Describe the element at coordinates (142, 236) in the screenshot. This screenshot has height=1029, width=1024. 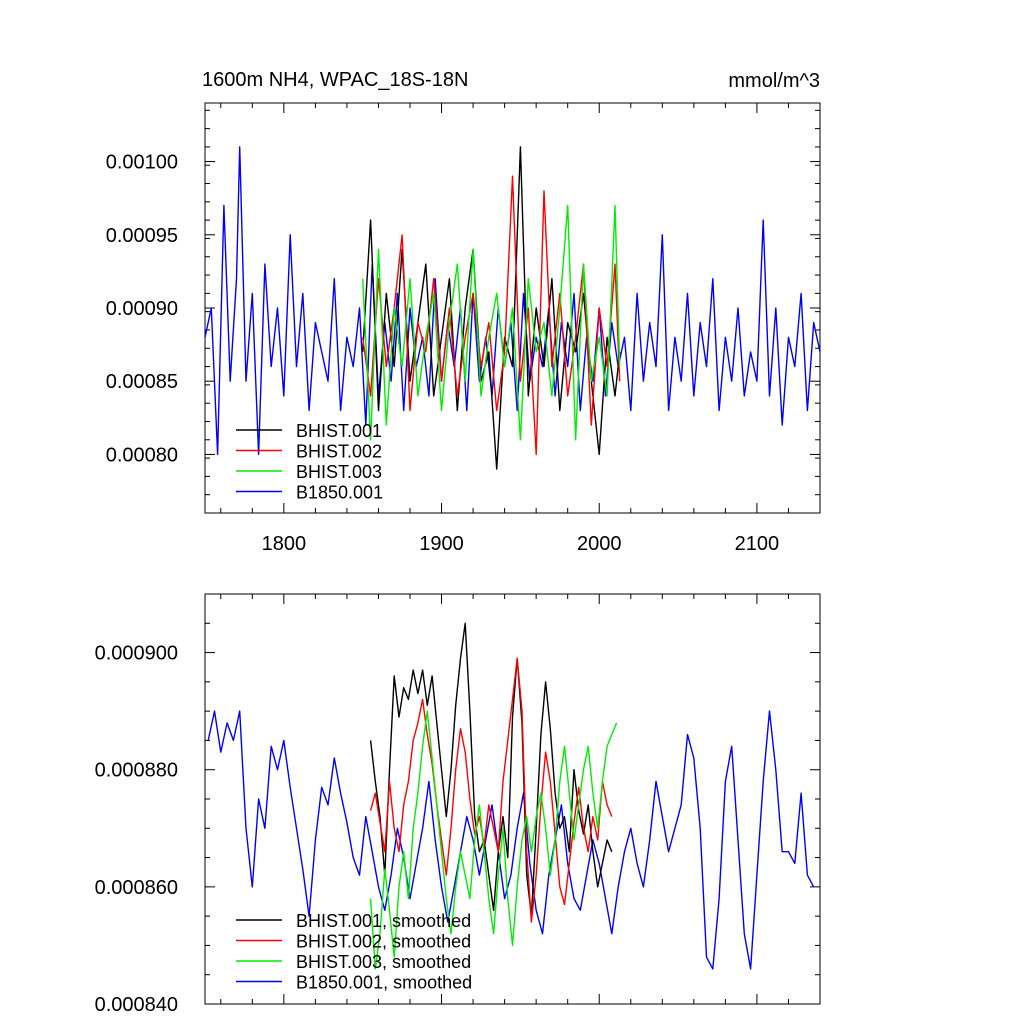
I see `y-tick-label: 0.00095` at that location.